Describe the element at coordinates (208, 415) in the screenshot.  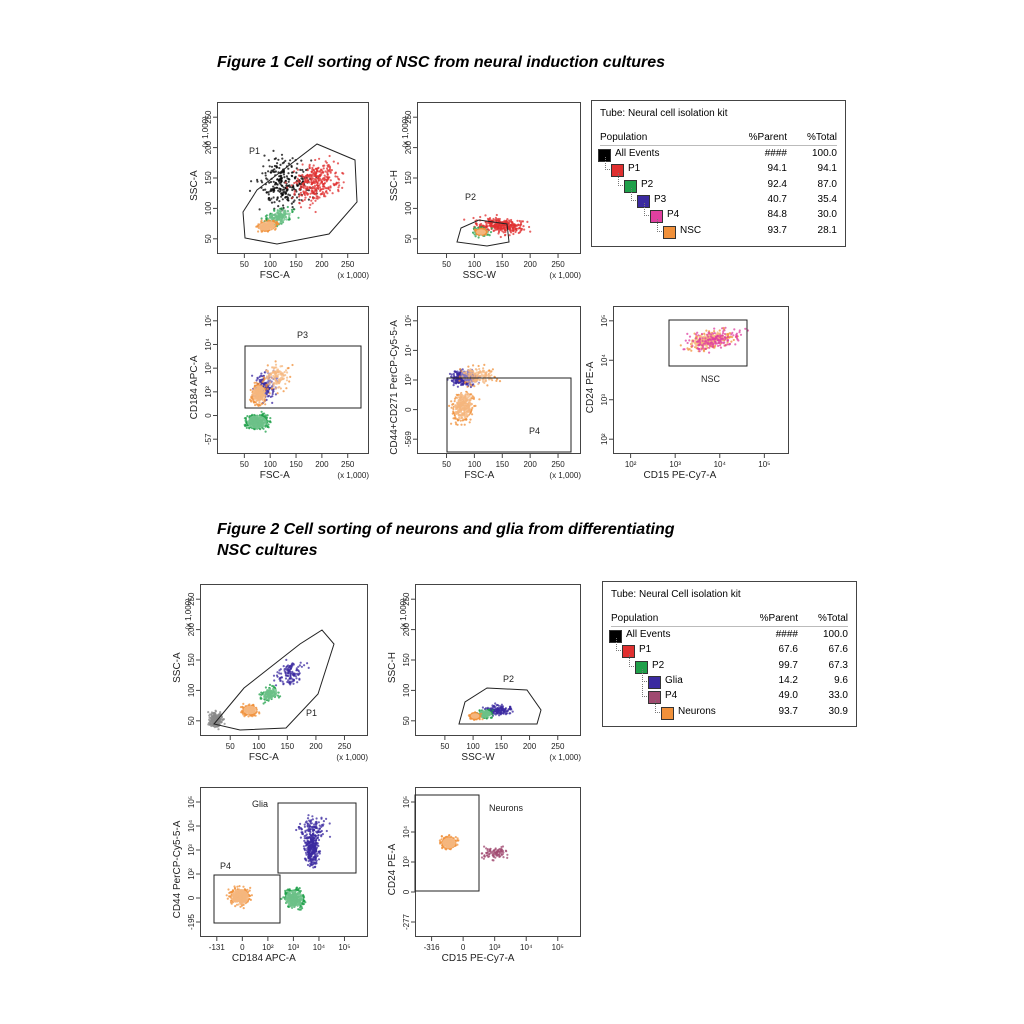
I see `y-tick-label: 0` at that location.